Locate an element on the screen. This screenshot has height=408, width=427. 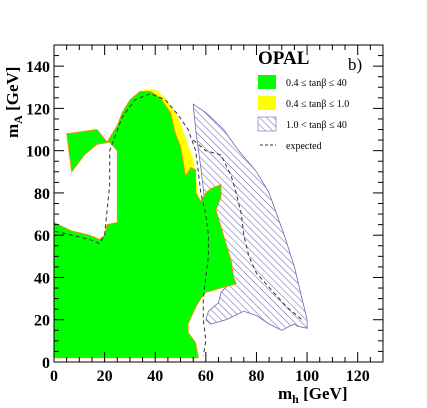
x-tick-label: 120 is located at coordinates (358, 376).